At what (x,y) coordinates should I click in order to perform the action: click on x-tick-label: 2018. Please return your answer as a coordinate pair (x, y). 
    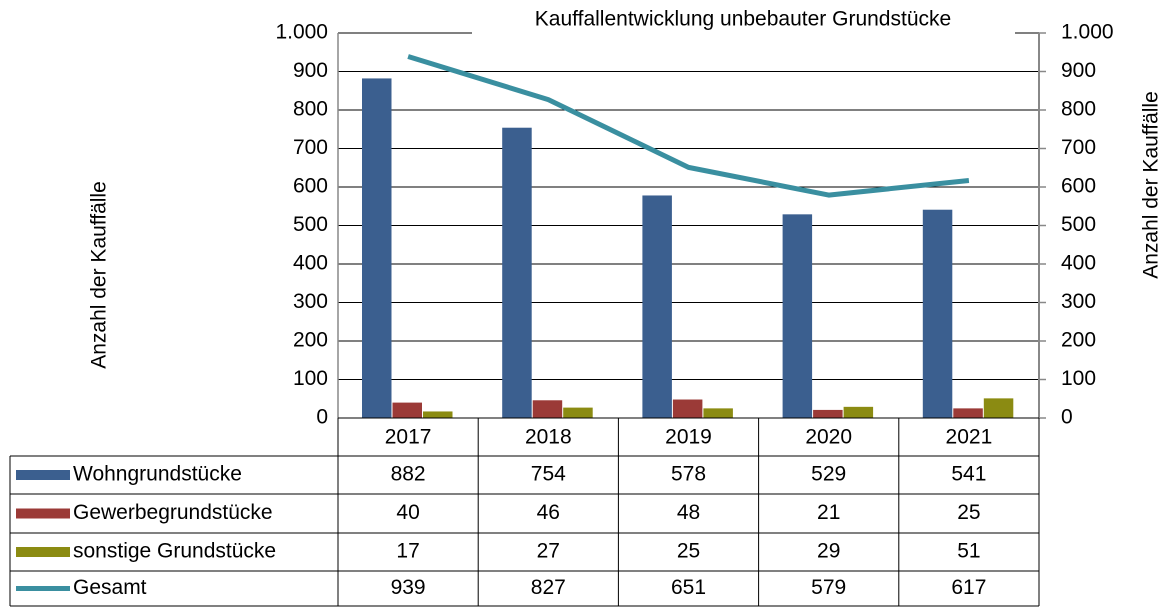
    Looking at the image, I should click on (548, 437).